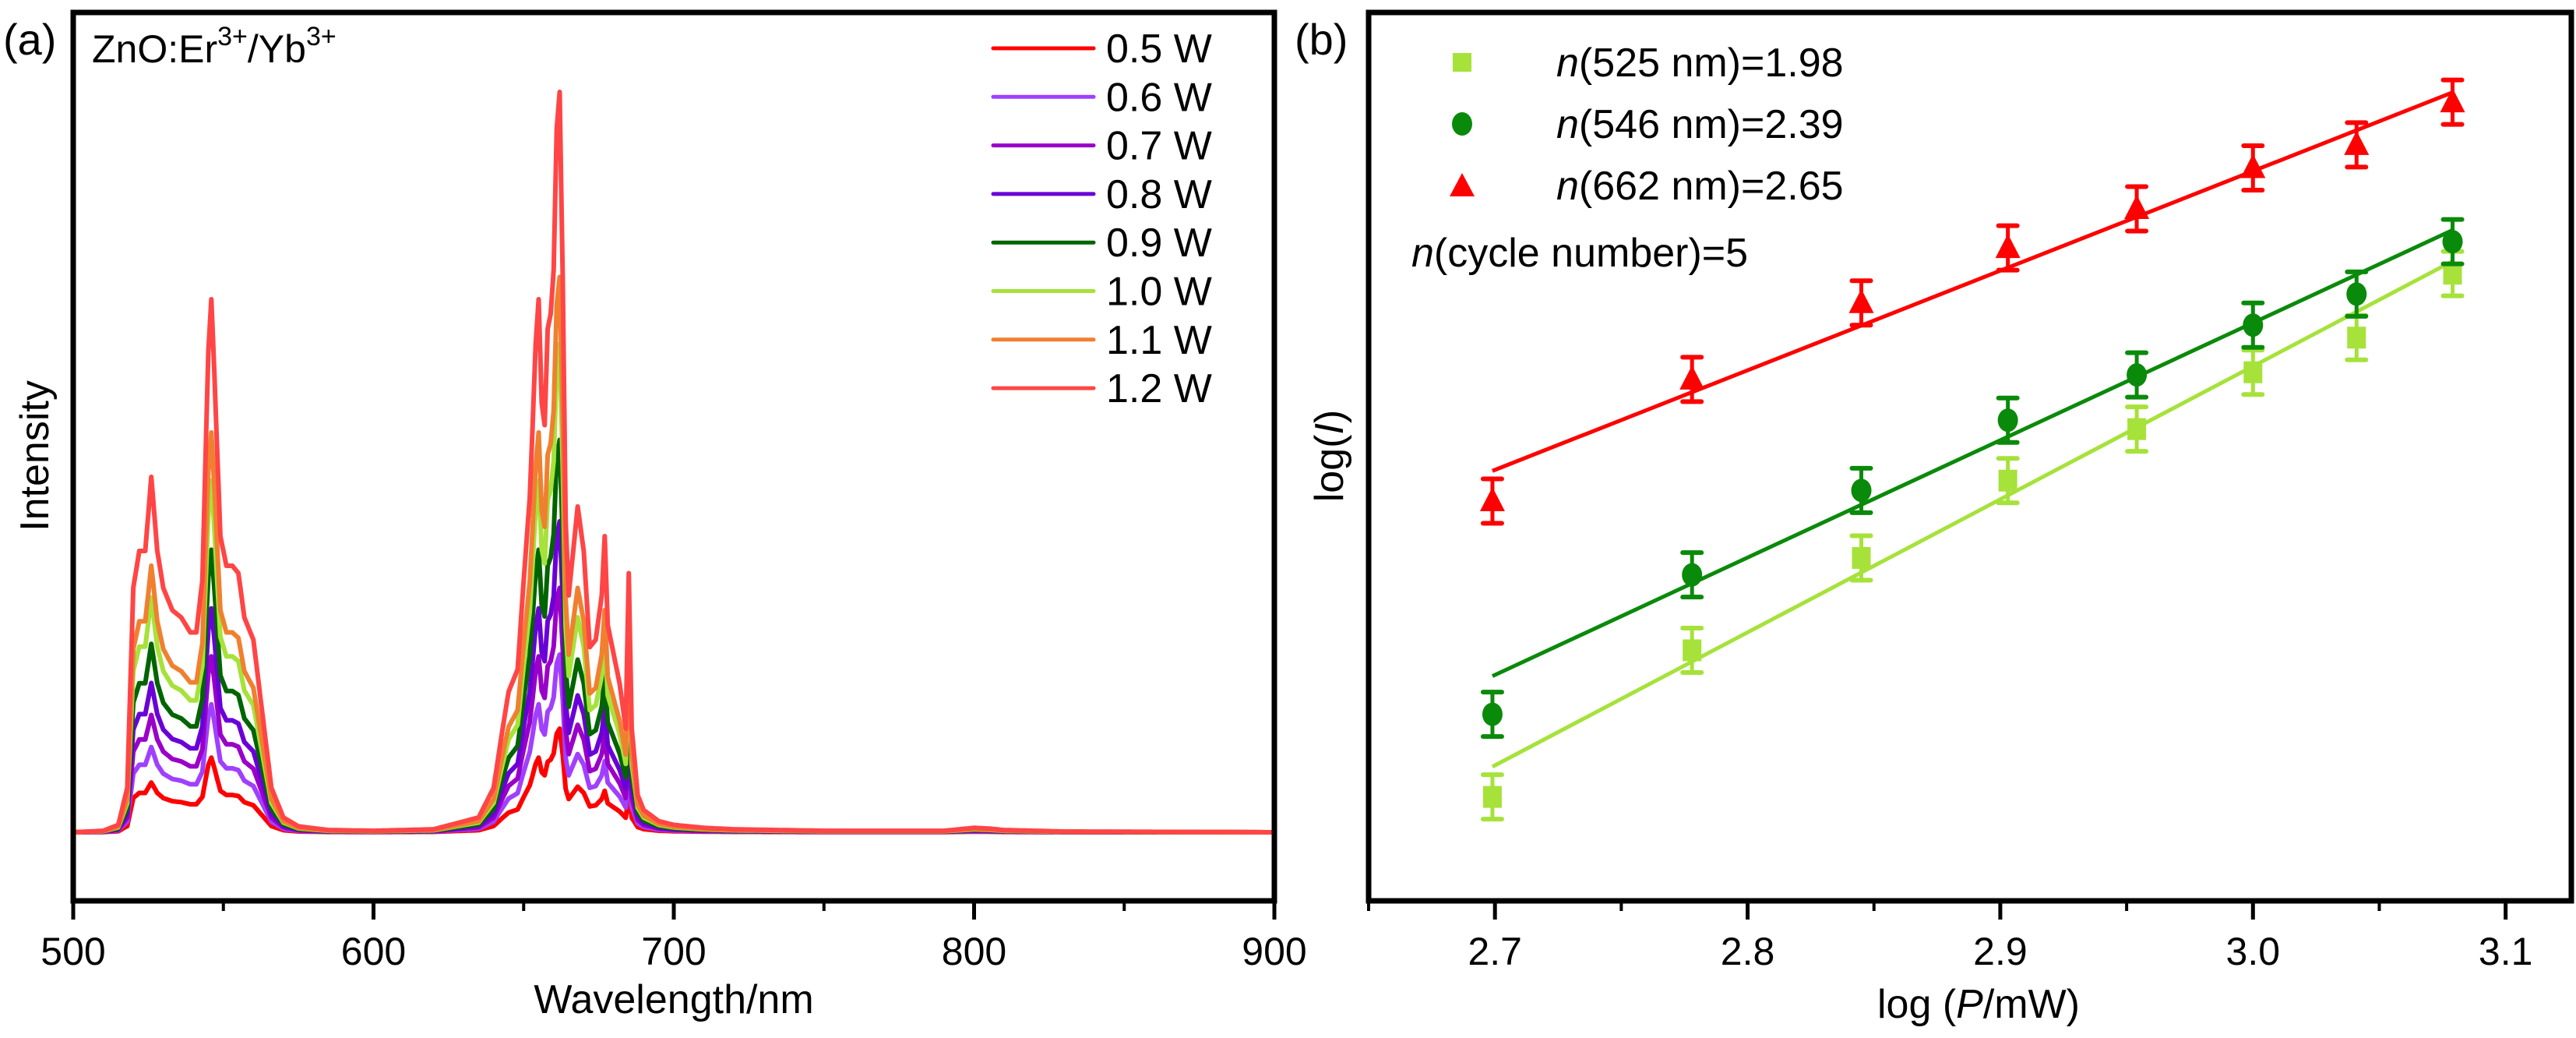 Image resolution: width=2576 pixels, height=1038 pixels. Describe the element at coordinates (1463, 184) in the screenshot. I see `legend-triangle-icon` at that location.